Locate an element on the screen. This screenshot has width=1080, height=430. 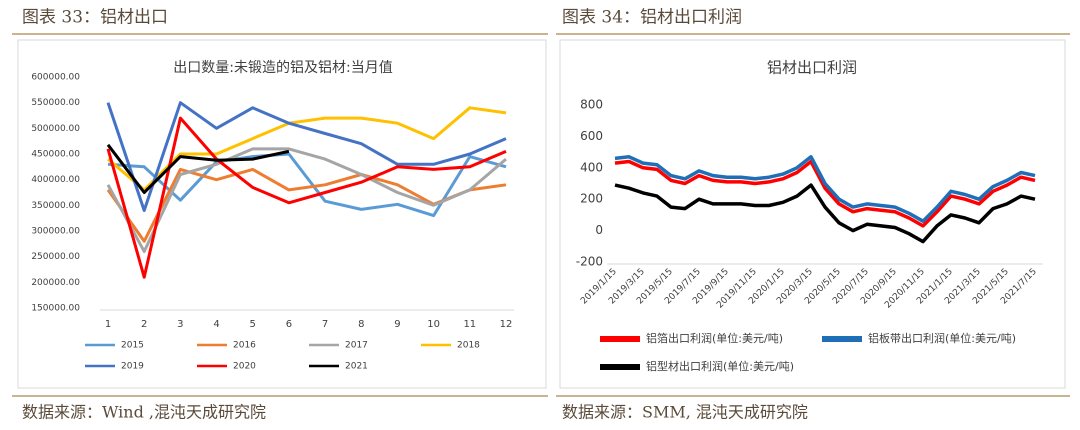
y-tick-label: 300000.00 is located at coordinates (55, 232).